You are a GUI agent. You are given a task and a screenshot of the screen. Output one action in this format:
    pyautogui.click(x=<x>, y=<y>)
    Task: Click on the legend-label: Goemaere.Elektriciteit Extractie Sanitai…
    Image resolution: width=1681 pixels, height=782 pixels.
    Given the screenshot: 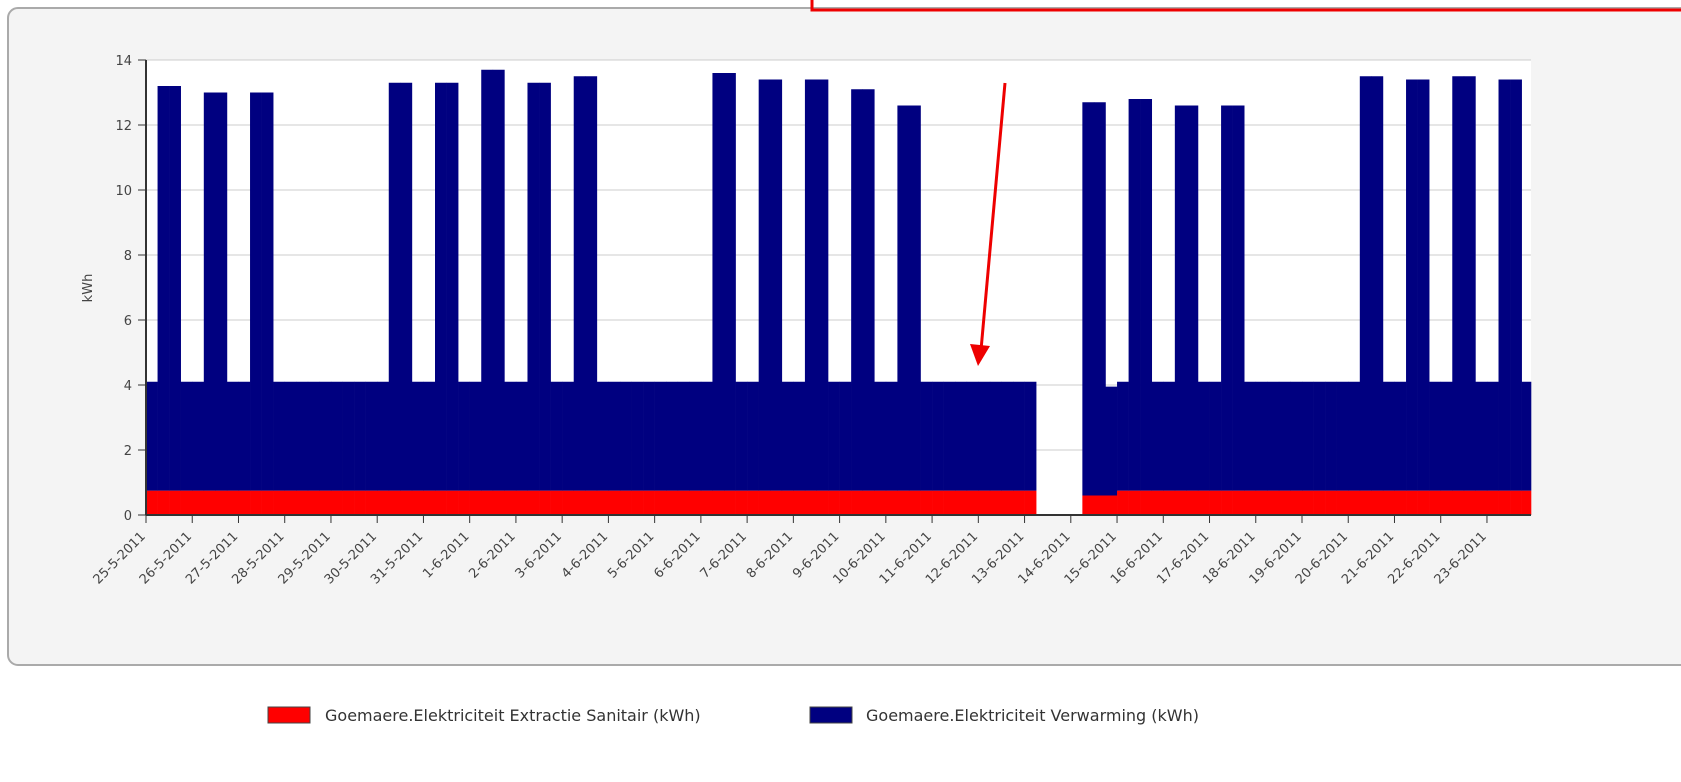 What is the action you would take?
    pyautogui.click(x=513, y=715)
    